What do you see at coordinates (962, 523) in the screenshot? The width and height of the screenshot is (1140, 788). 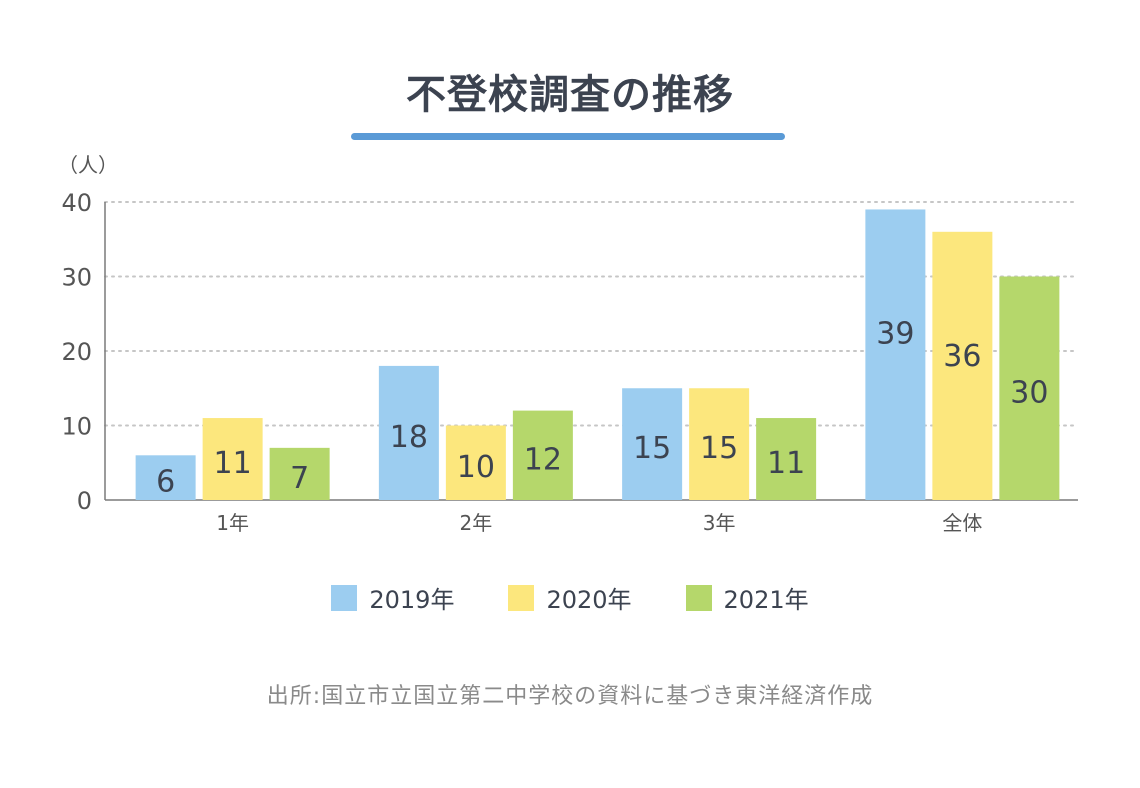 I see `x-category-label: 全体` at bounding box center [962, 523].